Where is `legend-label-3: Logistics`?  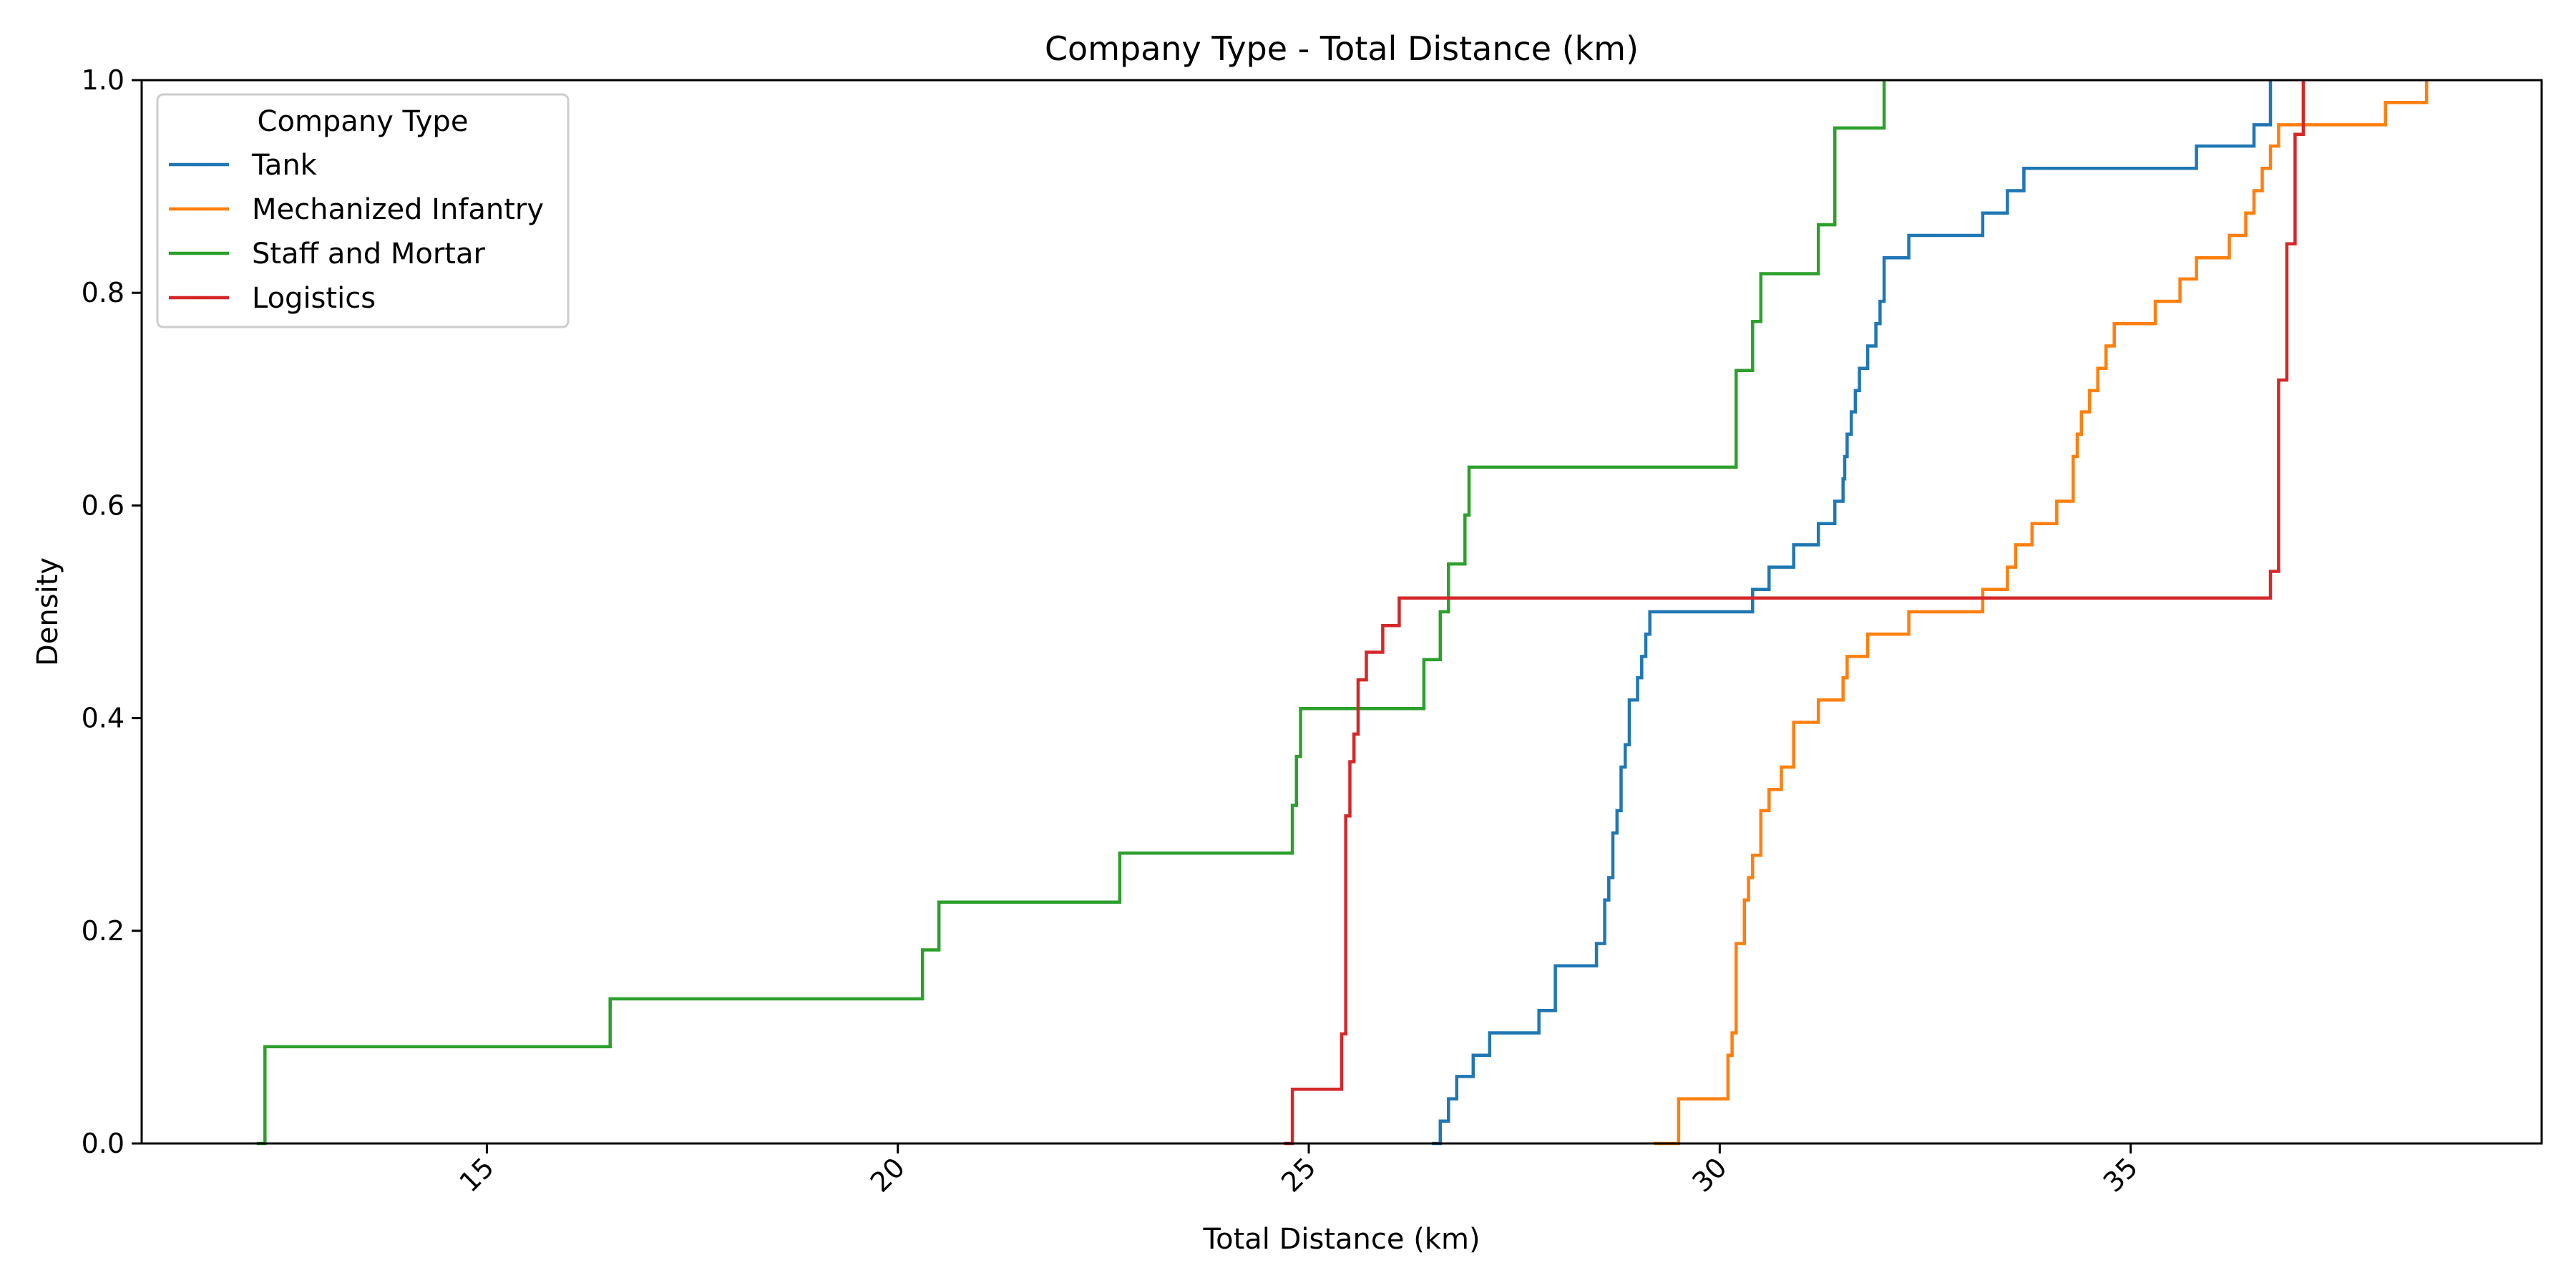 legend-label-3: Logistics is located at coordinates (314, 298).